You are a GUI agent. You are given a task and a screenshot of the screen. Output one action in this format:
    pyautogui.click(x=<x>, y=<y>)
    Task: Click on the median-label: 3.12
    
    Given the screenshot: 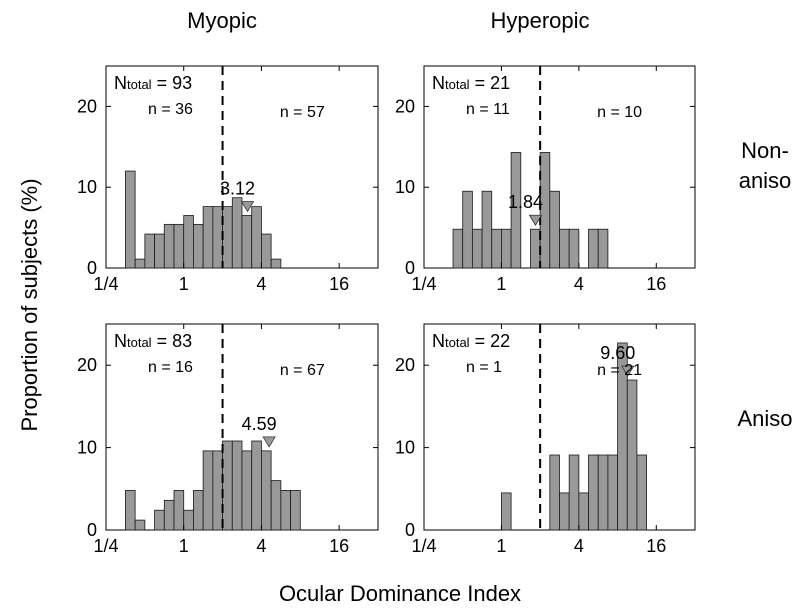 What is the action you would take?
    pyautogui.click(x=237, y=188)
    